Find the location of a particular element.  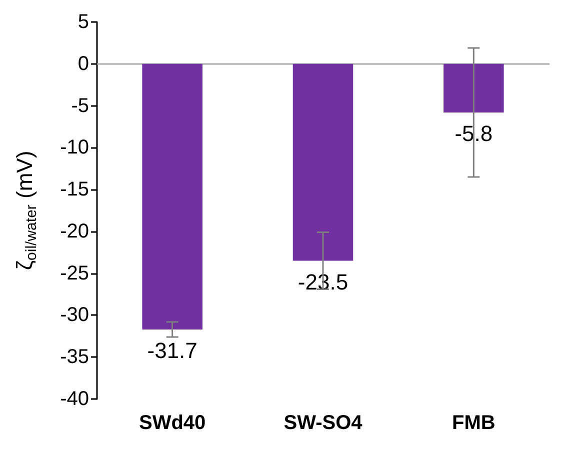

y-tick-label: -15 is located at coordinates (74, 189).